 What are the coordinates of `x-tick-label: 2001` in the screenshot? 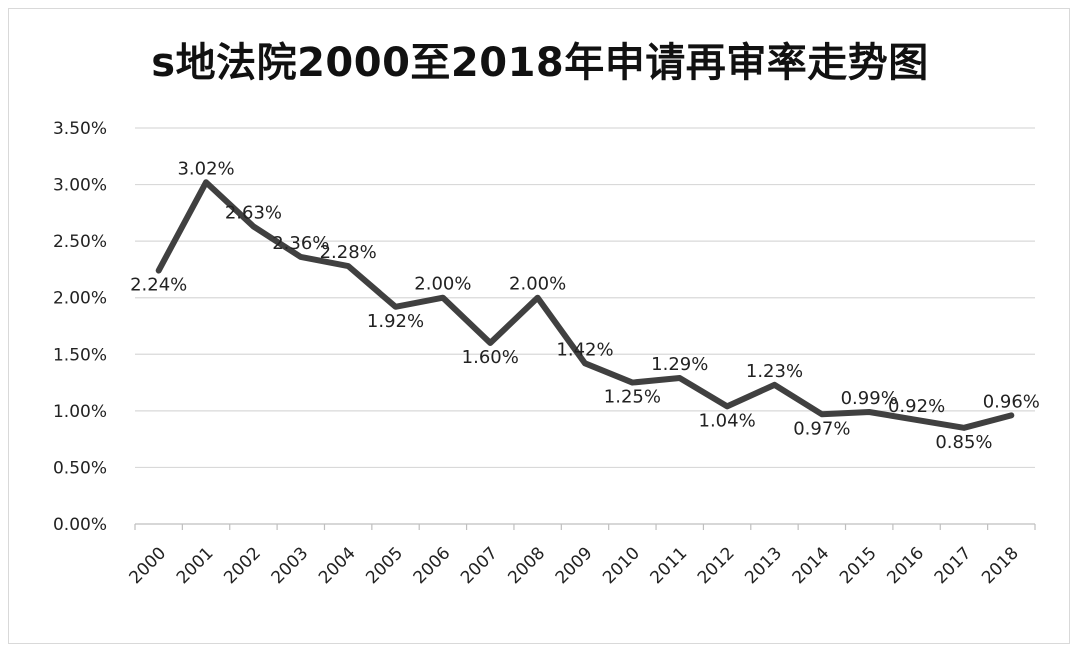 It's located at (195, 565).